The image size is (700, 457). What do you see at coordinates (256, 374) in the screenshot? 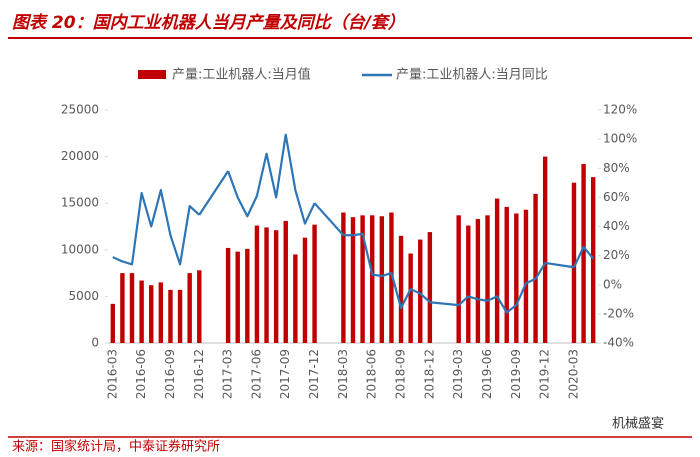
I see `x-tick-label: 2017-06` at bounding box center [256, 374].